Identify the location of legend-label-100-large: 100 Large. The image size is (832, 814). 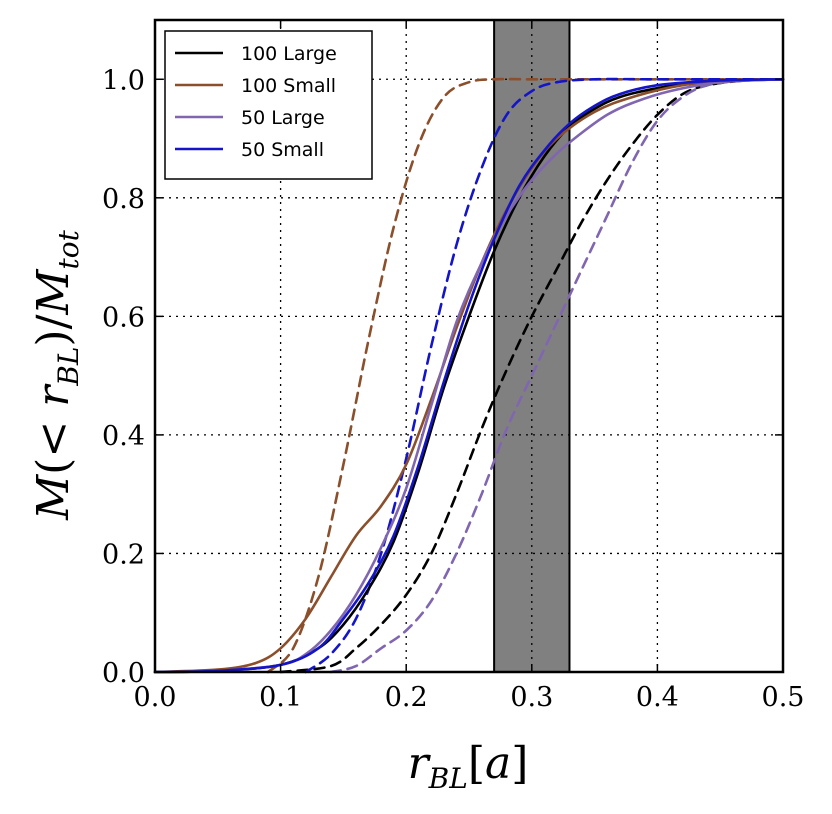
(289, 54).